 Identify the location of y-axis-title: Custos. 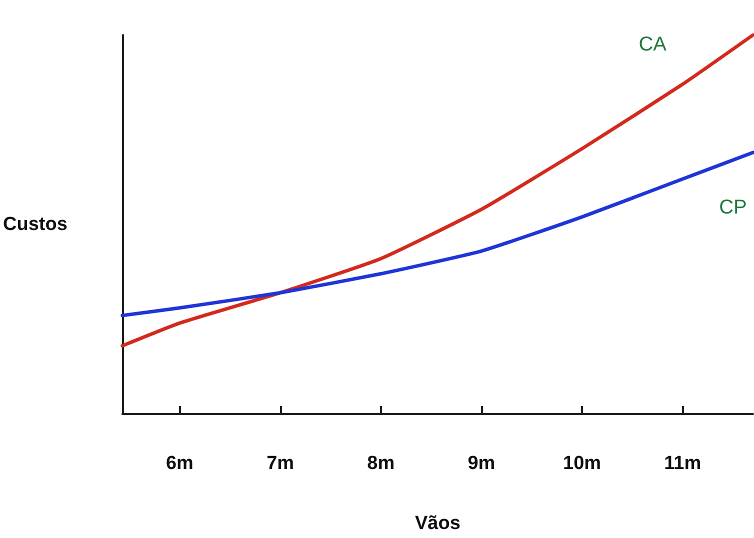
(35, 224).